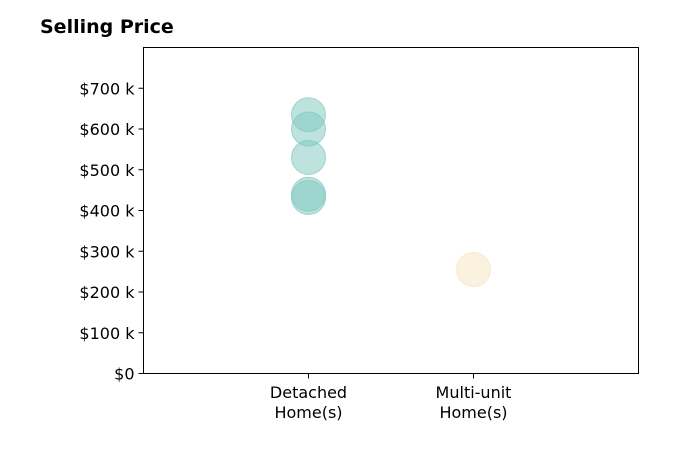  What do you see at coordinates (107, 27) in the screenshot?
I see `chart-title: Selling Price` at bounding box center [107, 27].